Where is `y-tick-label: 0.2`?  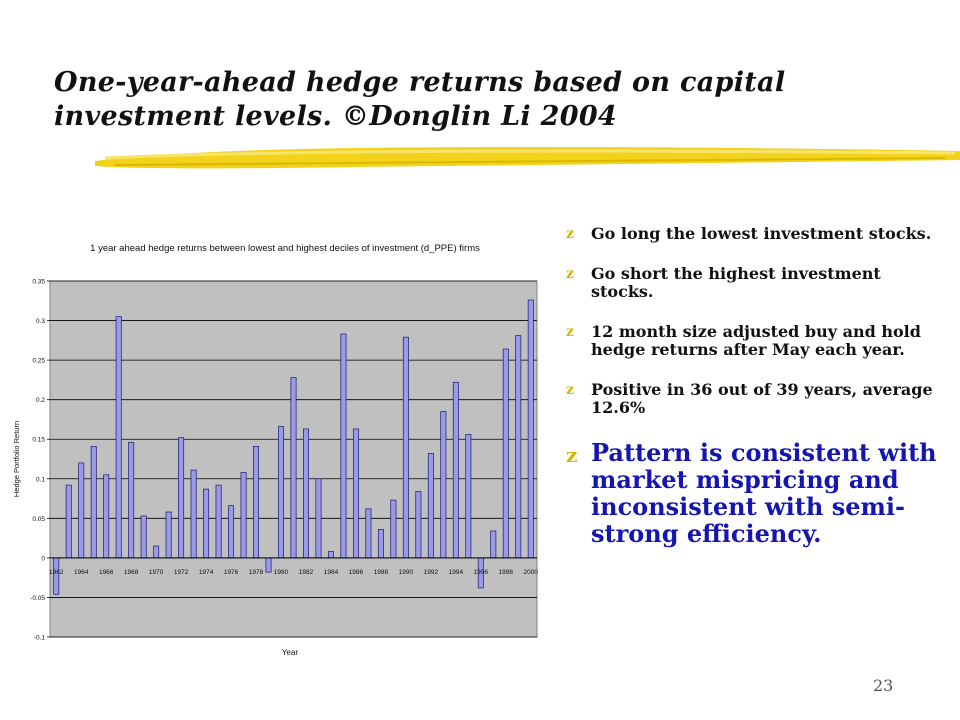 y-tick-label: 0.2 is located at coordinates (40, 400).